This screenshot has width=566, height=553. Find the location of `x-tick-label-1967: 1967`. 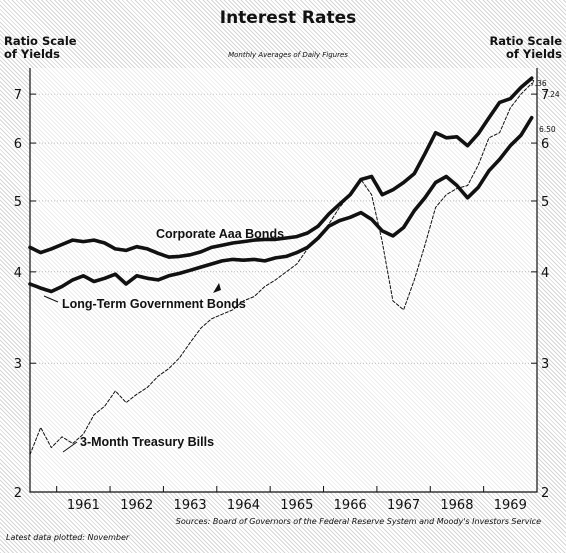

x-tick-label-1967: 1967 is located at coordinates (403, 505).